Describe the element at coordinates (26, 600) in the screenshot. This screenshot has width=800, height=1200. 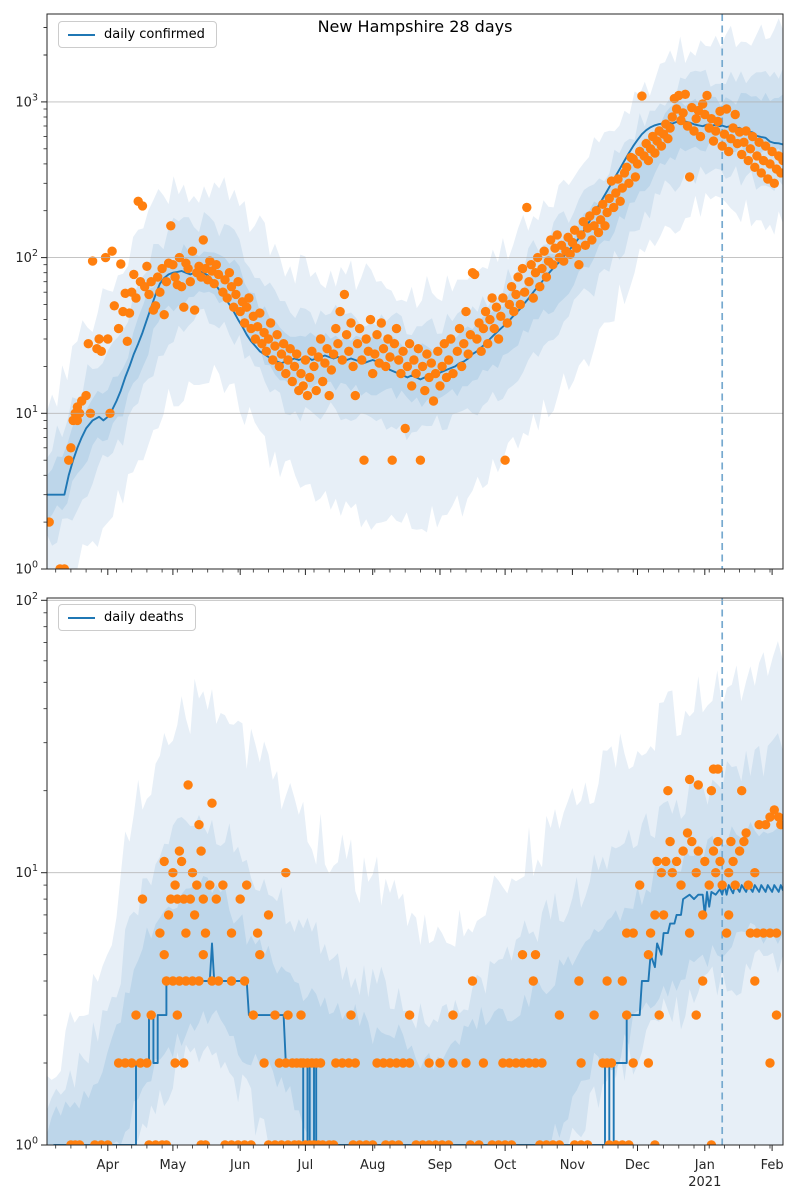
I see `y-tick-label: 10²` at that location.